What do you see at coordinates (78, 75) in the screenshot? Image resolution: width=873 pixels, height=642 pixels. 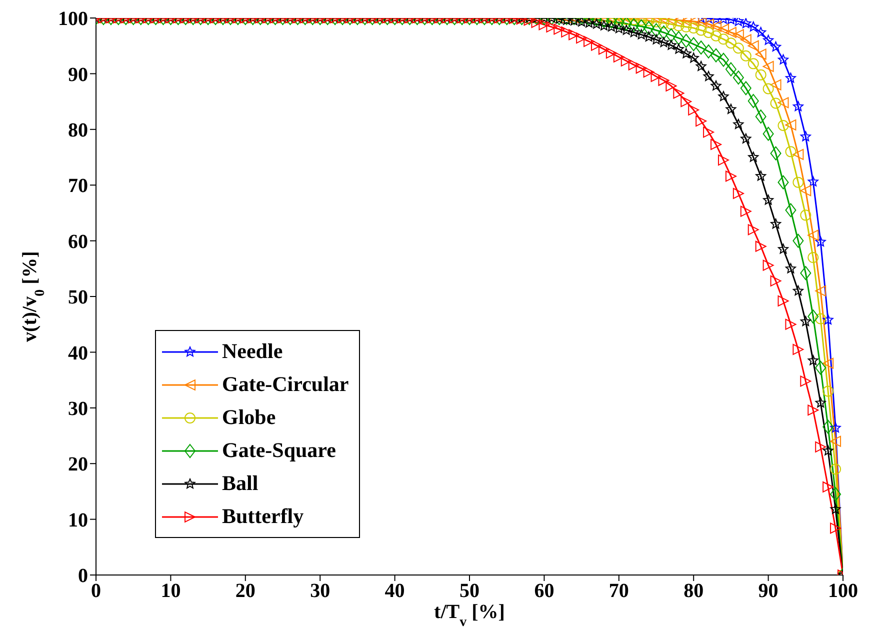 I see `y-tick-label: 90` at bounding box center [78, 75].